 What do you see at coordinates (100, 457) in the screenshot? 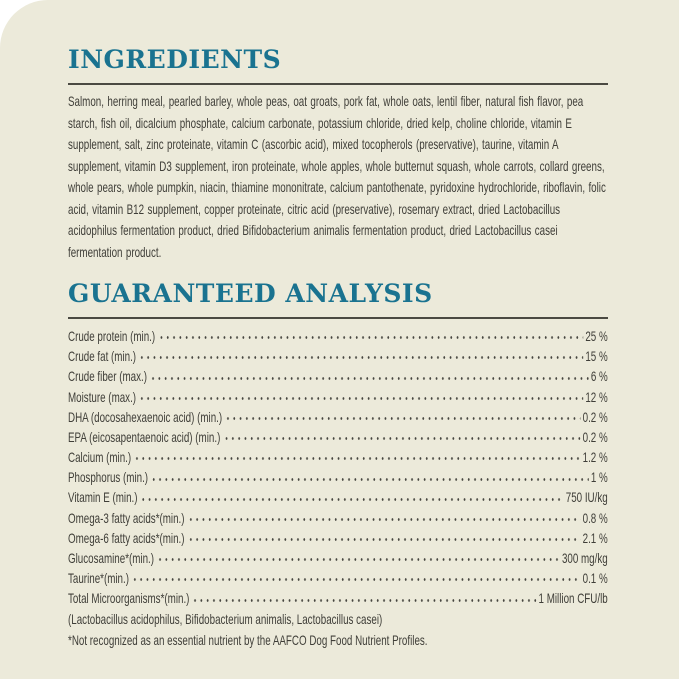
I see `nutrient-label: Calcium (min.)` at bounding box center [100, 457].